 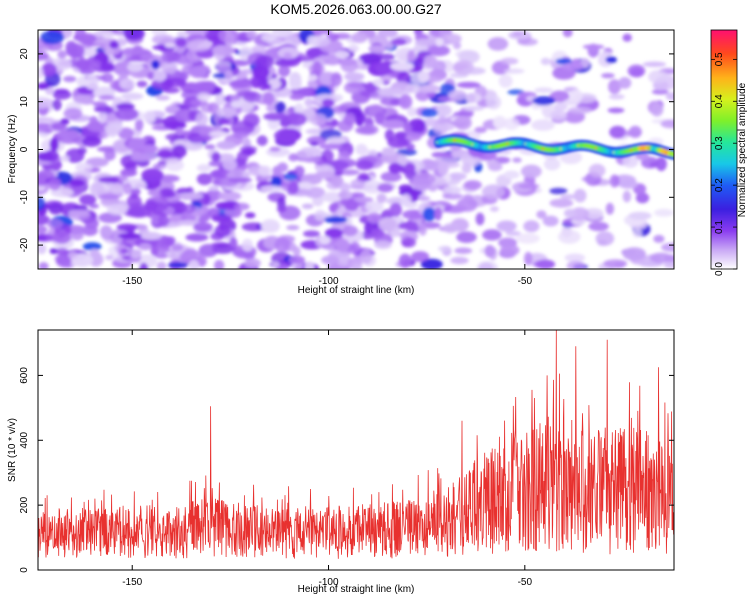 What do you see at coordinates (24, 244) in the screenshot?
I see `y-tick-label: -20` at bounding box center [24, 244].